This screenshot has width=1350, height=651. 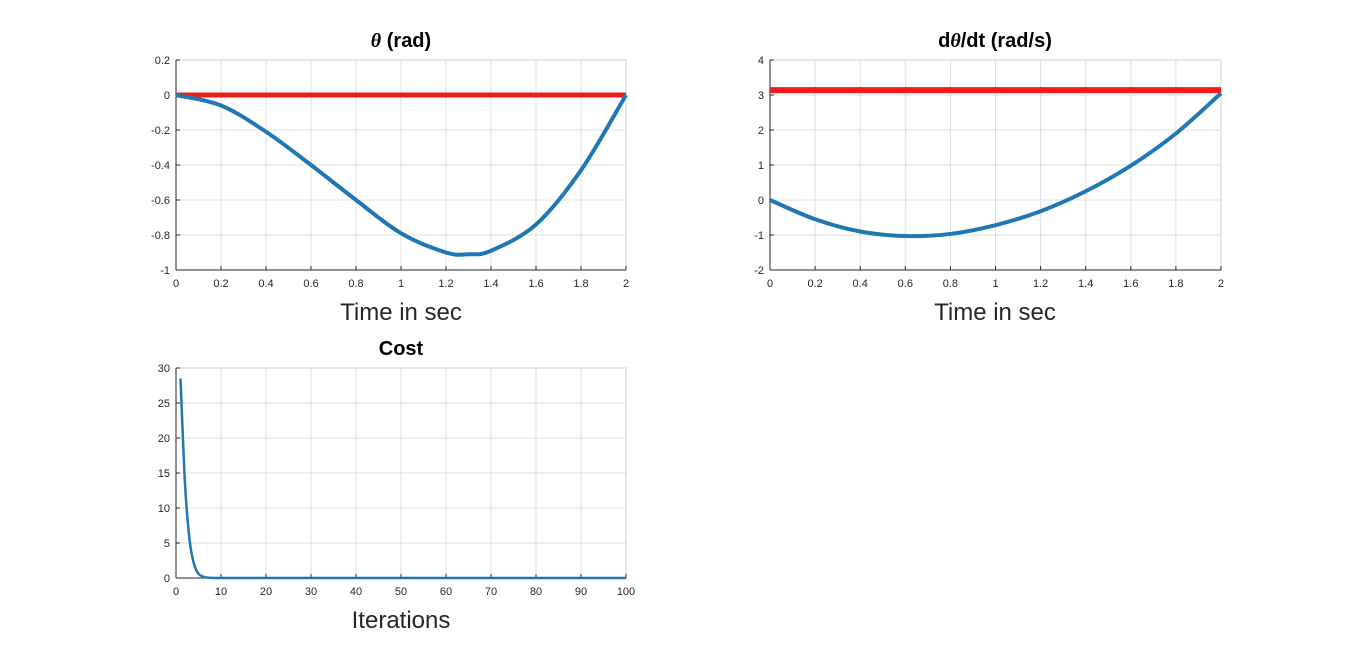 What do you see at coordinates (761, 201) in the screenshot?
I see `dtheta-y-tick-label: 0` at bounding box center [761, 201].